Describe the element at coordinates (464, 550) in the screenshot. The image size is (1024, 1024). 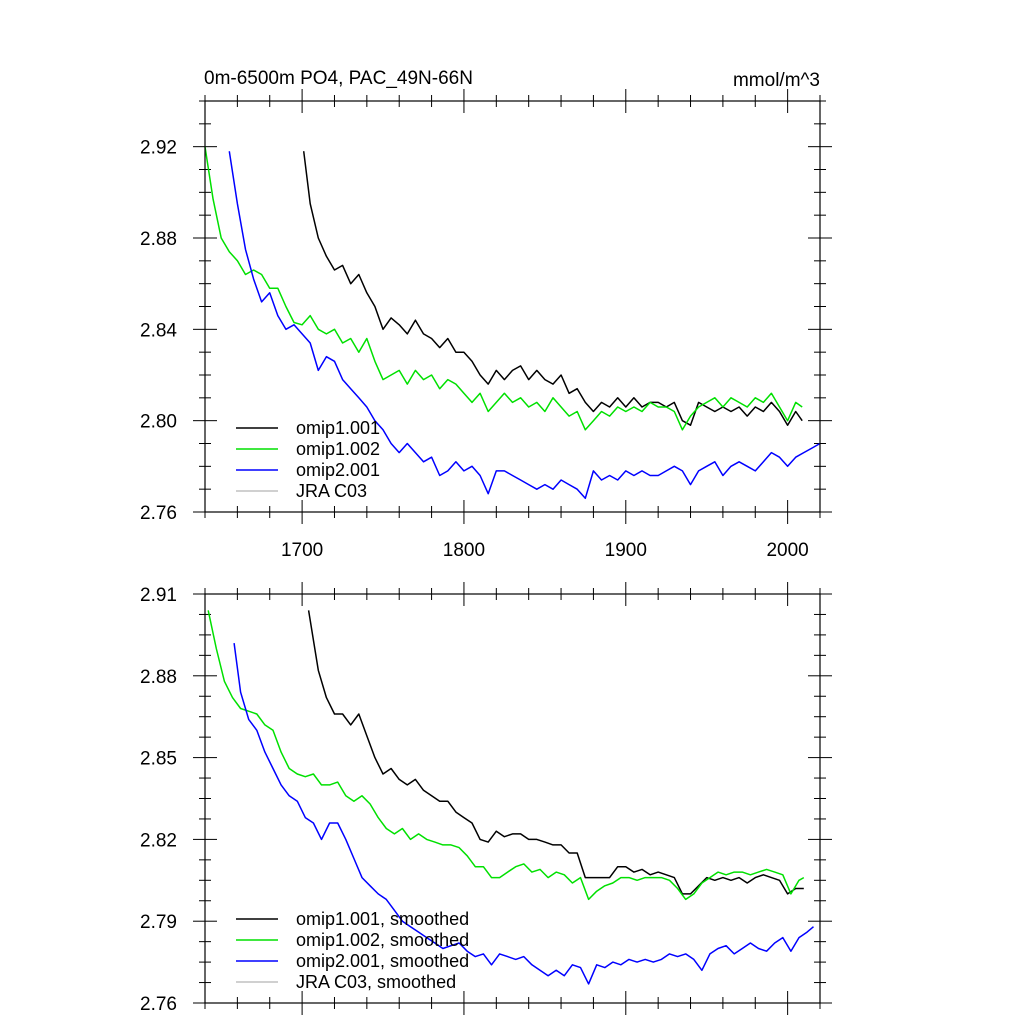
I see `x-tick-label: 1800` at that location.